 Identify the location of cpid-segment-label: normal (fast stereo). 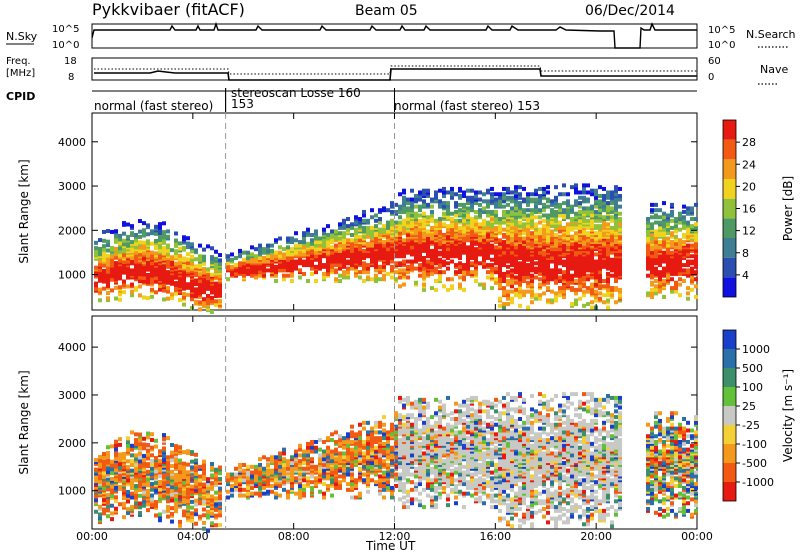
(153, 106).